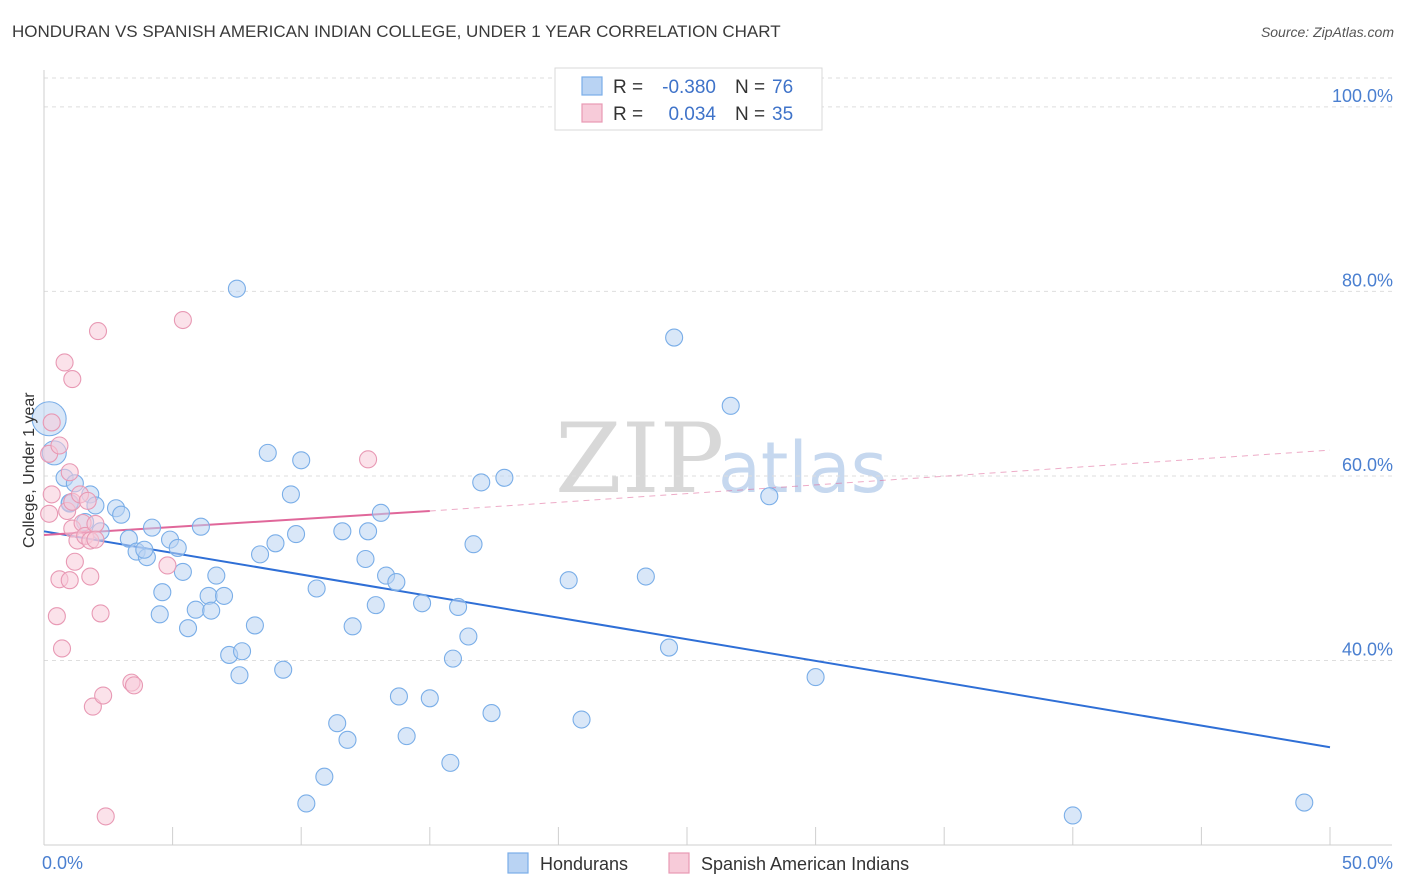 This screenshot has height=892, width=1406. I want to click on legend-swatch-spanish-american-indians, so click(592, 113).